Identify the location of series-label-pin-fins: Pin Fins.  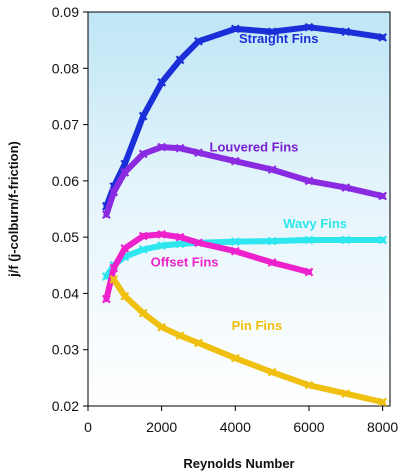
(257, 325).